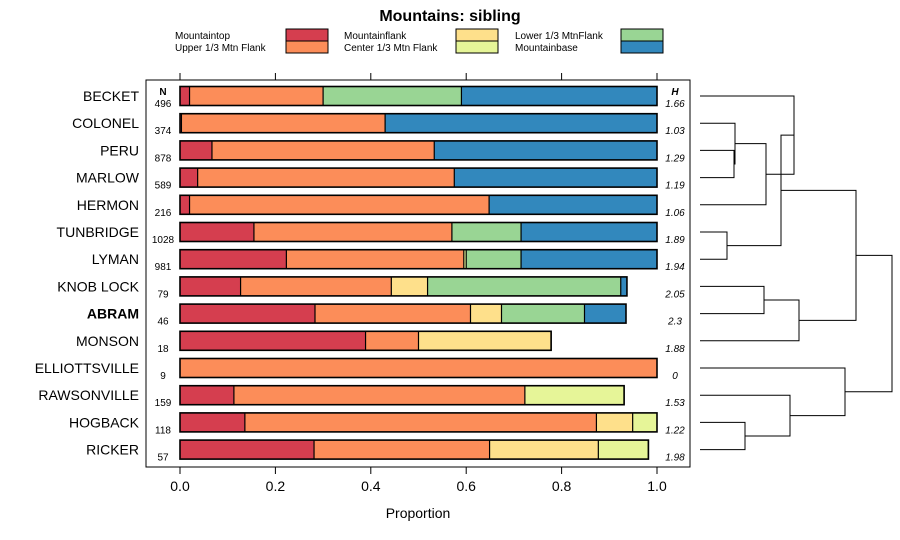 This screenshot has height=540, width=900. What do you see at coordinates (98, 286) in the screenshot?
I see `row-label-knob-lock: KNOB LOCK` at bounding box center [98, 286].